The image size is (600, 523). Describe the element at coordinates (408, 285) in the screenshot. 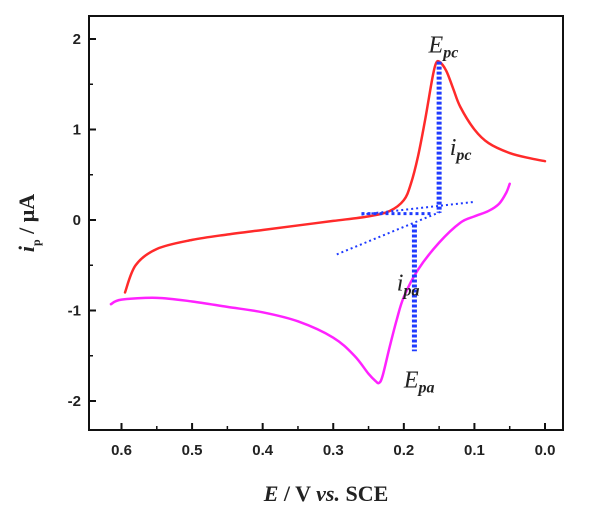

I see `ipa-label: ipa` at that location.